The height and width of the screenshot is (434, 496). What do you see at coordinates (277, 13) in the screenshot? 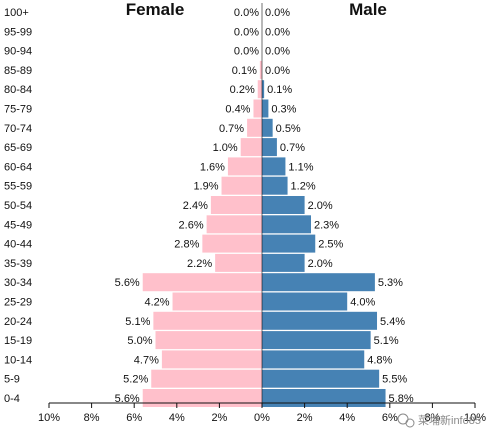
I see `male-value-100+: 0.0%` at bounding box center [277, 13].